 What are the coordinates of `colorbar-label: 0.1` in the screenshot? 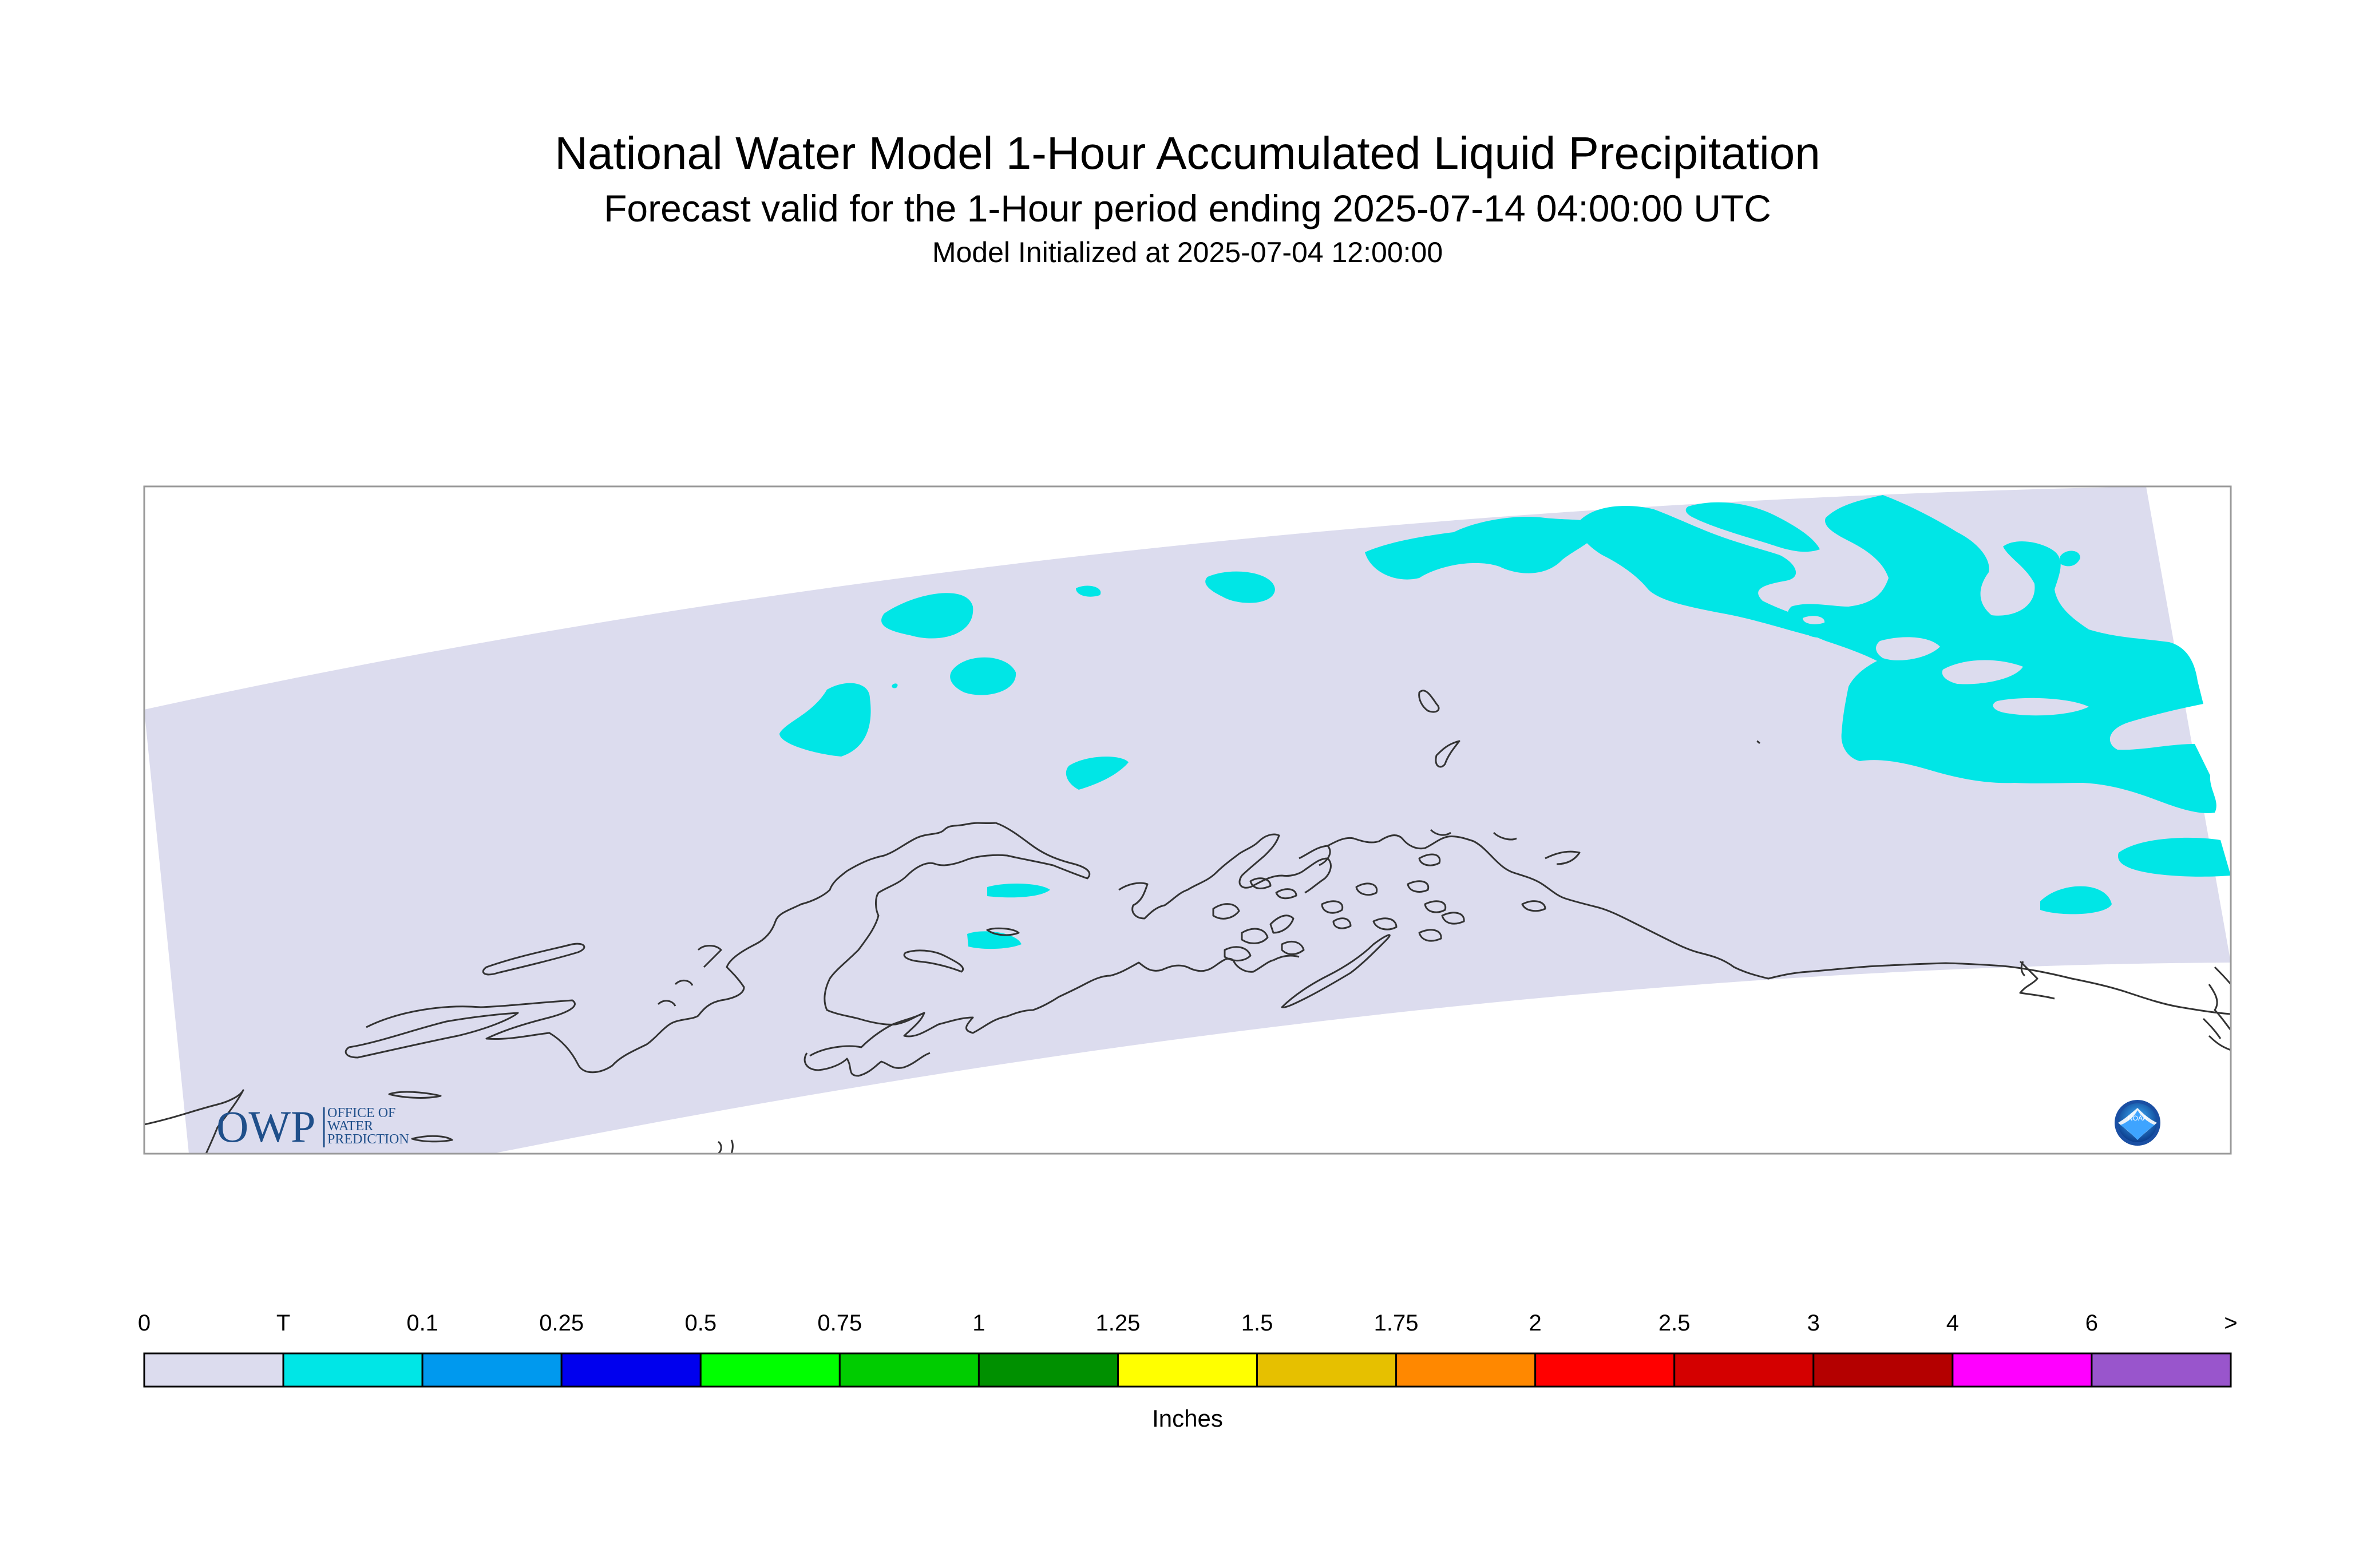 It's located at (422, 1323).